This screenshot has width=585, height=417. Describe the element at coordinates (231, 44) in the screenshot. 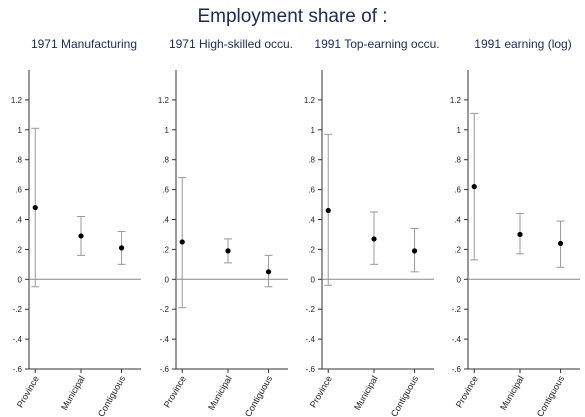

I see `panel-title: 1971 High-skilled occu.` at that location.